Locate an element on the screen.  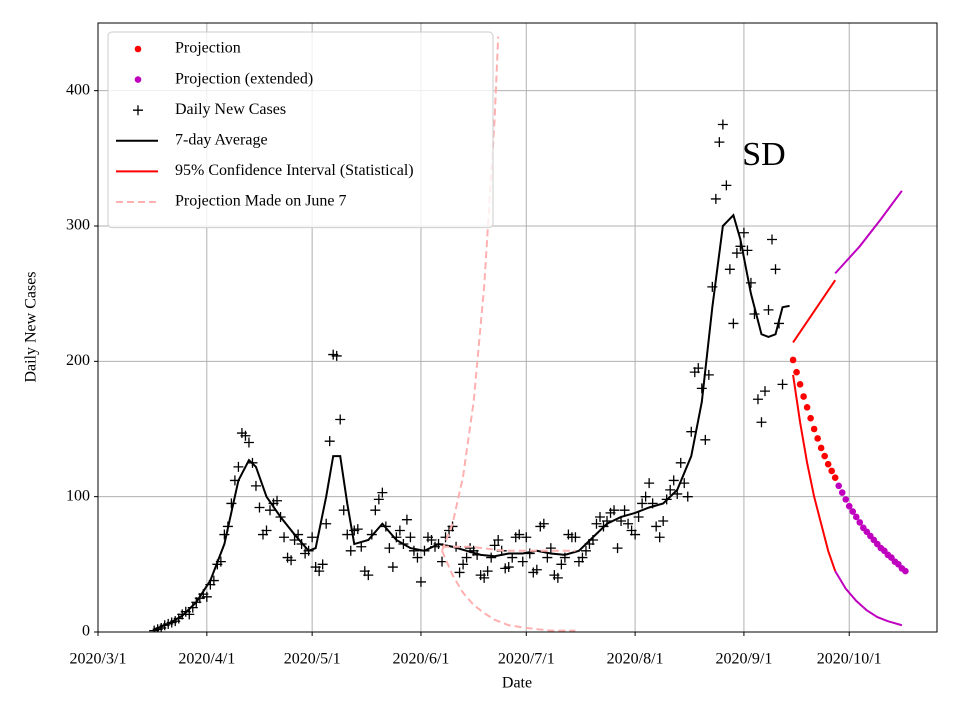
y-tick-label: 400 is located at coordinates (78, 89).